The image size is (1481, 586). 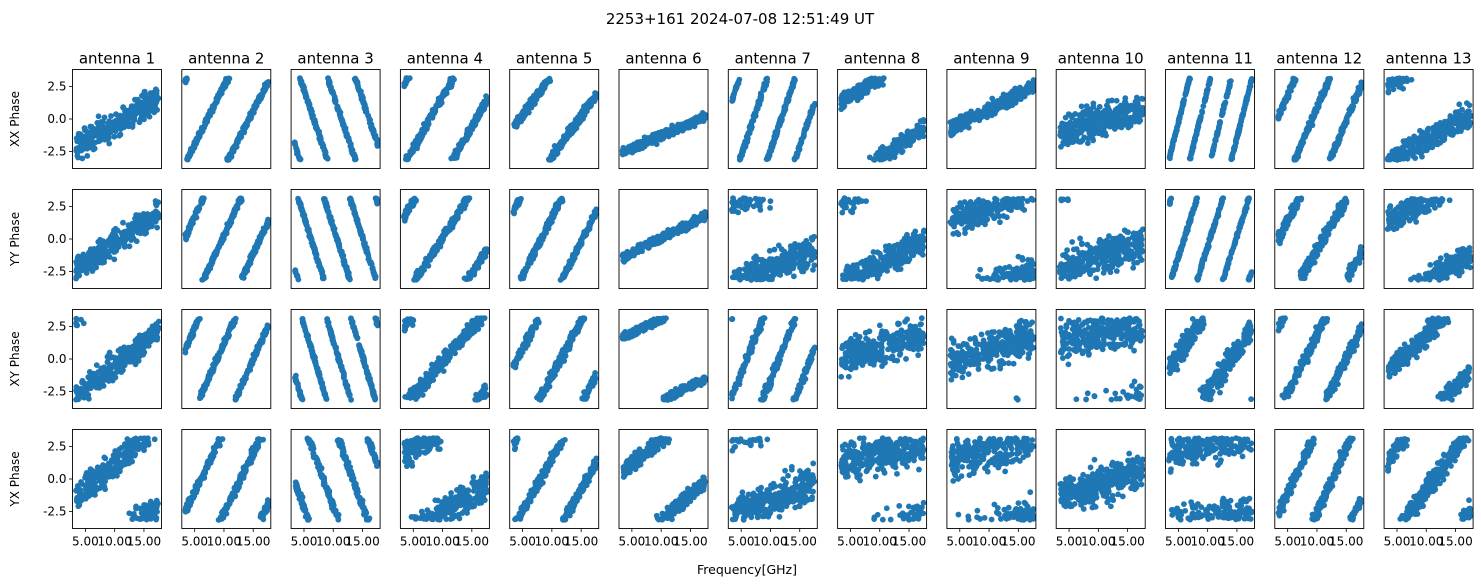 What do you see at coordinates (1429, 59) in the screenshot?
I see `column-title: antenna 13` at bounding box center [1429, 59].